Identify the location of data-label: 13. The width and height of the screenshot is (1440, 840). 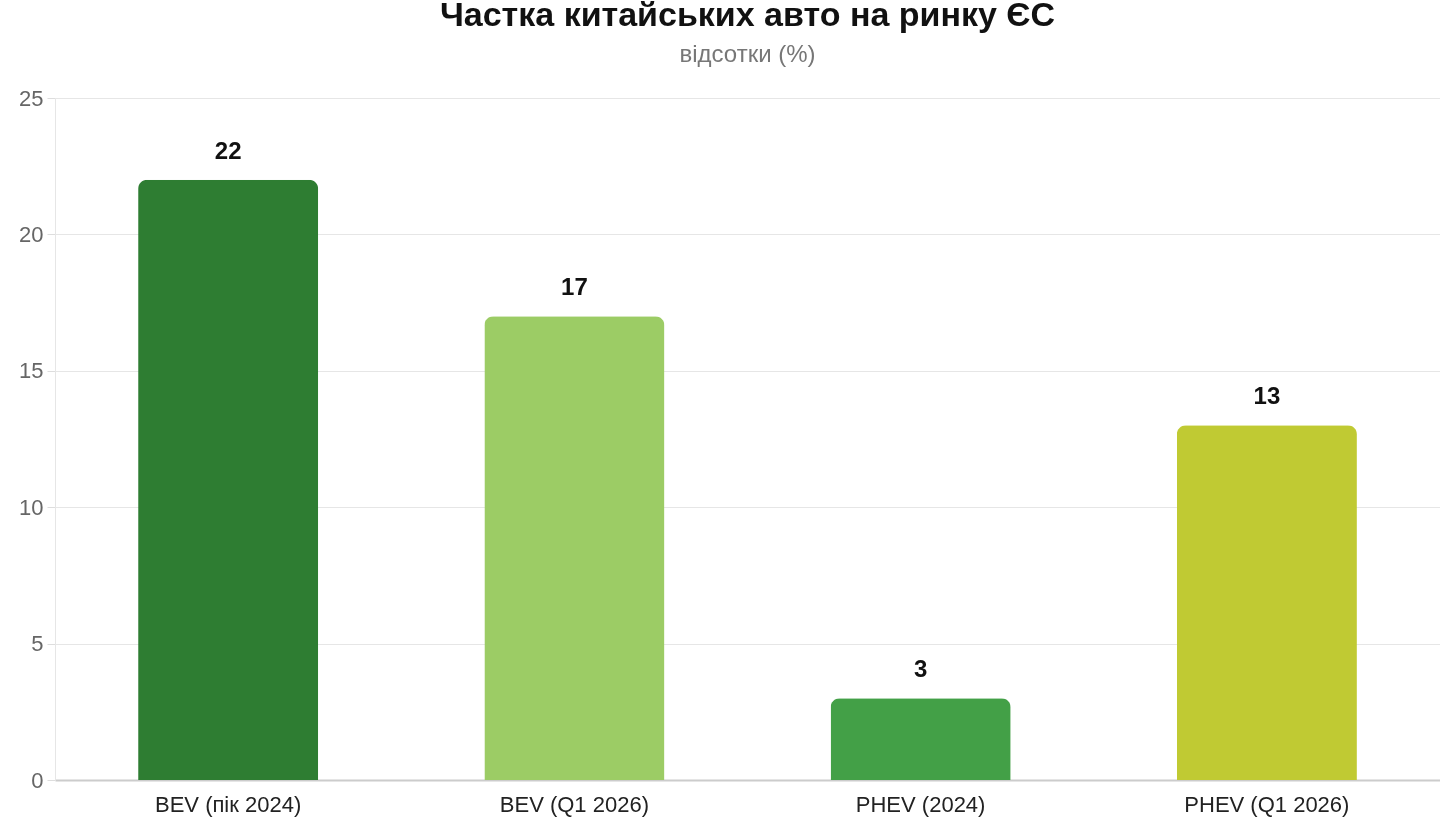
(1267, 396).